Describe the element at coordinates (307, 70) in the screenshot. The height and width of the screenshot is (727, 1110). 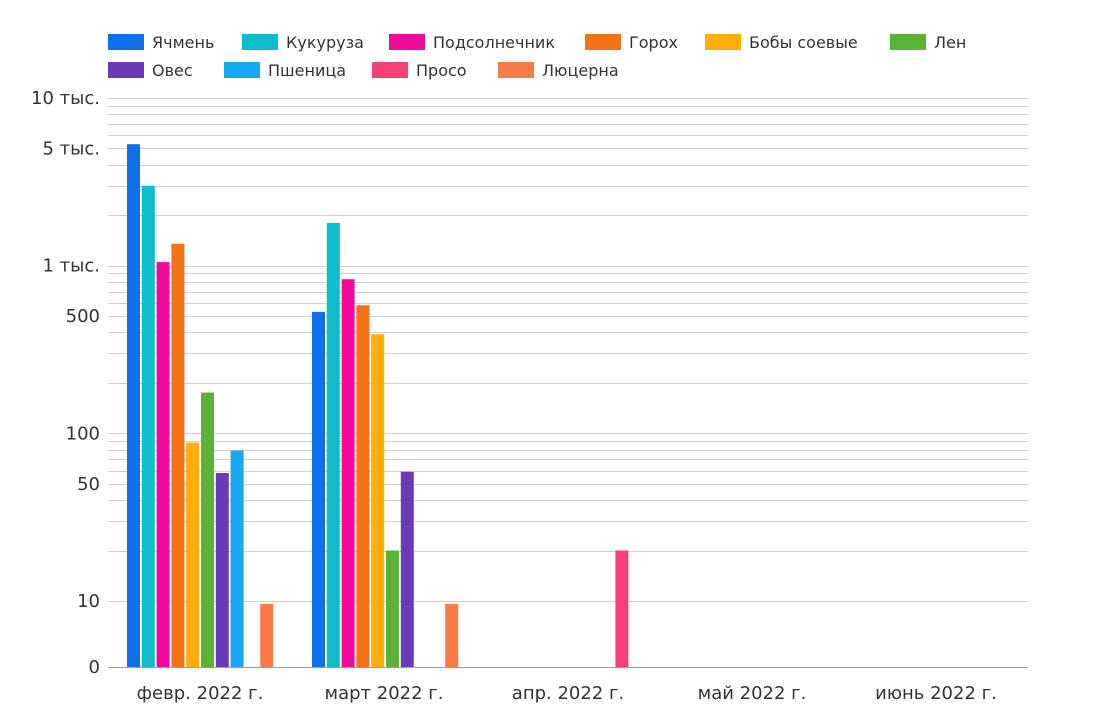
I see `legend-label-7: Пшеница` at that location.